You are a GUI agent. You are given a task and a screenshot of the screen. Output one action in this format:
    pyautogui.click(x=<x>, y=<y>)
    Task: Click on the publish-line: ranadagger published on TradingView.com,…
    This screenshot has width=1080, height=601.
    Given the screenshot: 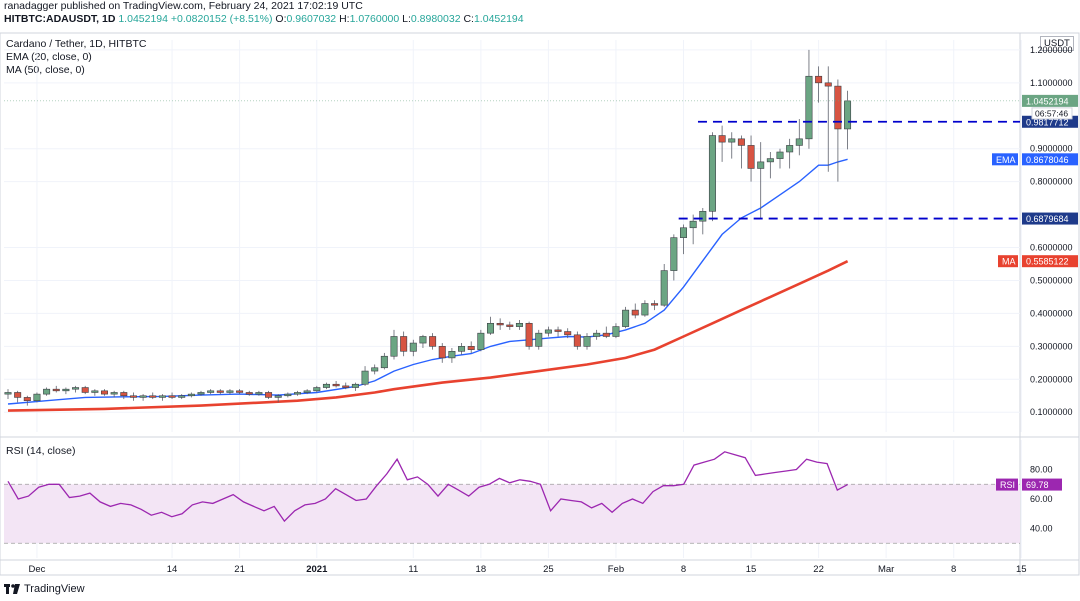 What is the action you would take?
    pyautogui.click(x=183, y=6)
    